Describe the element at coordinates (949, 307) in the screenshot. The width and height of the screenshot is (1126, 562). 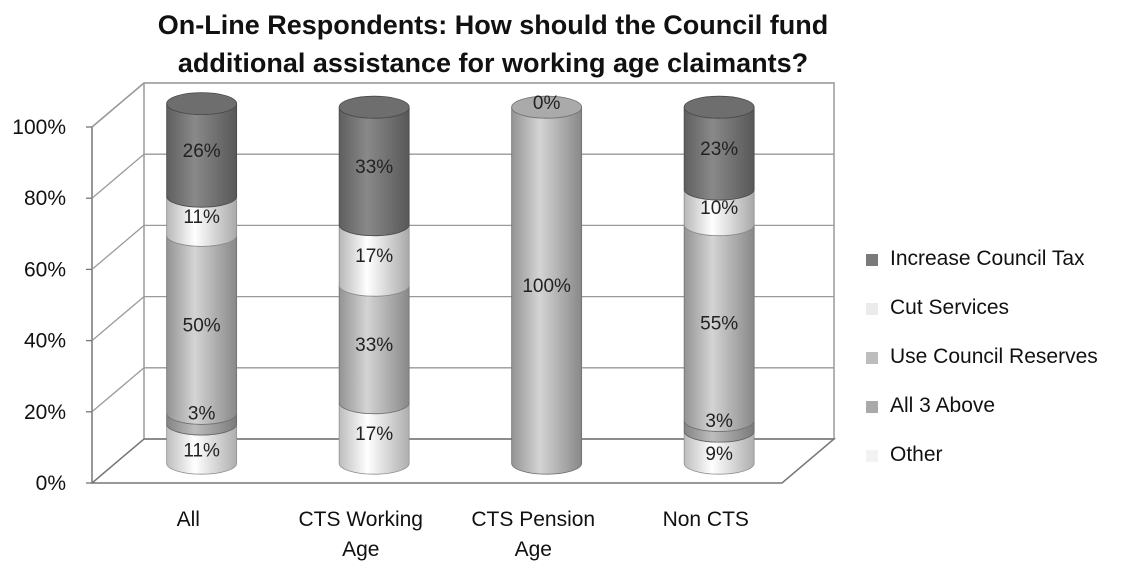
I see `legend-label: Cut Services` at that location.